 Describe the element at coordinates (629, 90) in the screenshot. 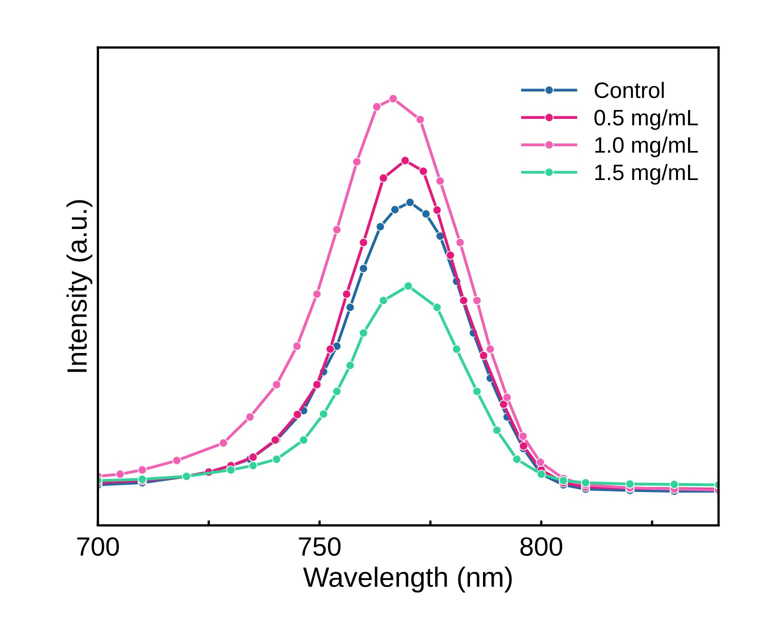

I see `legend-label: Control` at that location.